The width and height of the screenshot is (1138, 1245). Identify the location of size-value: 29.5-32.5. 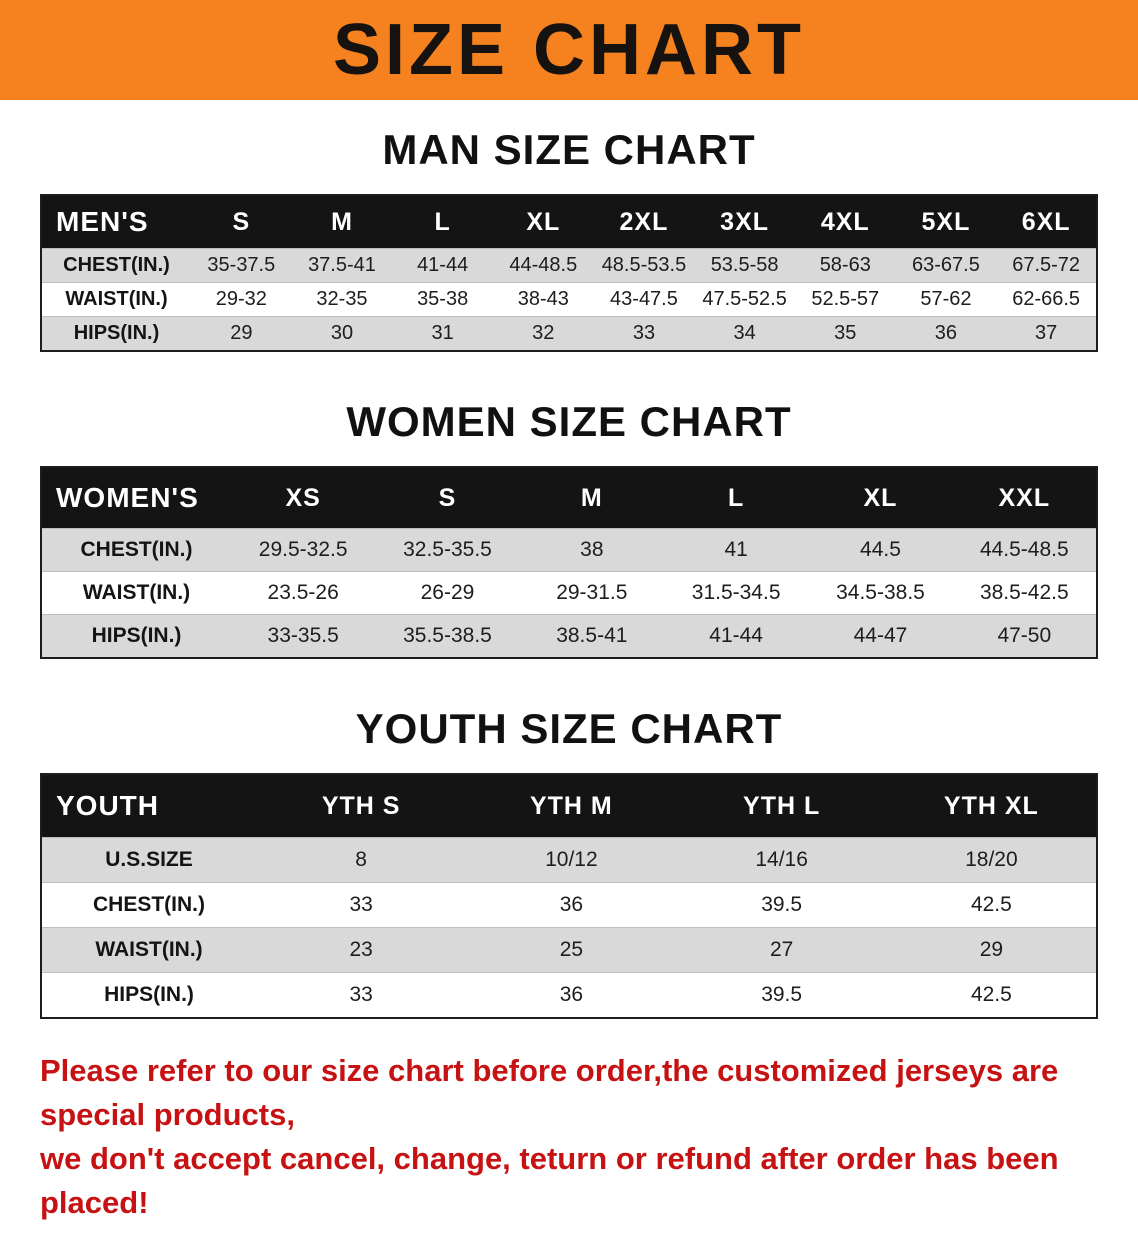
(303, 549).